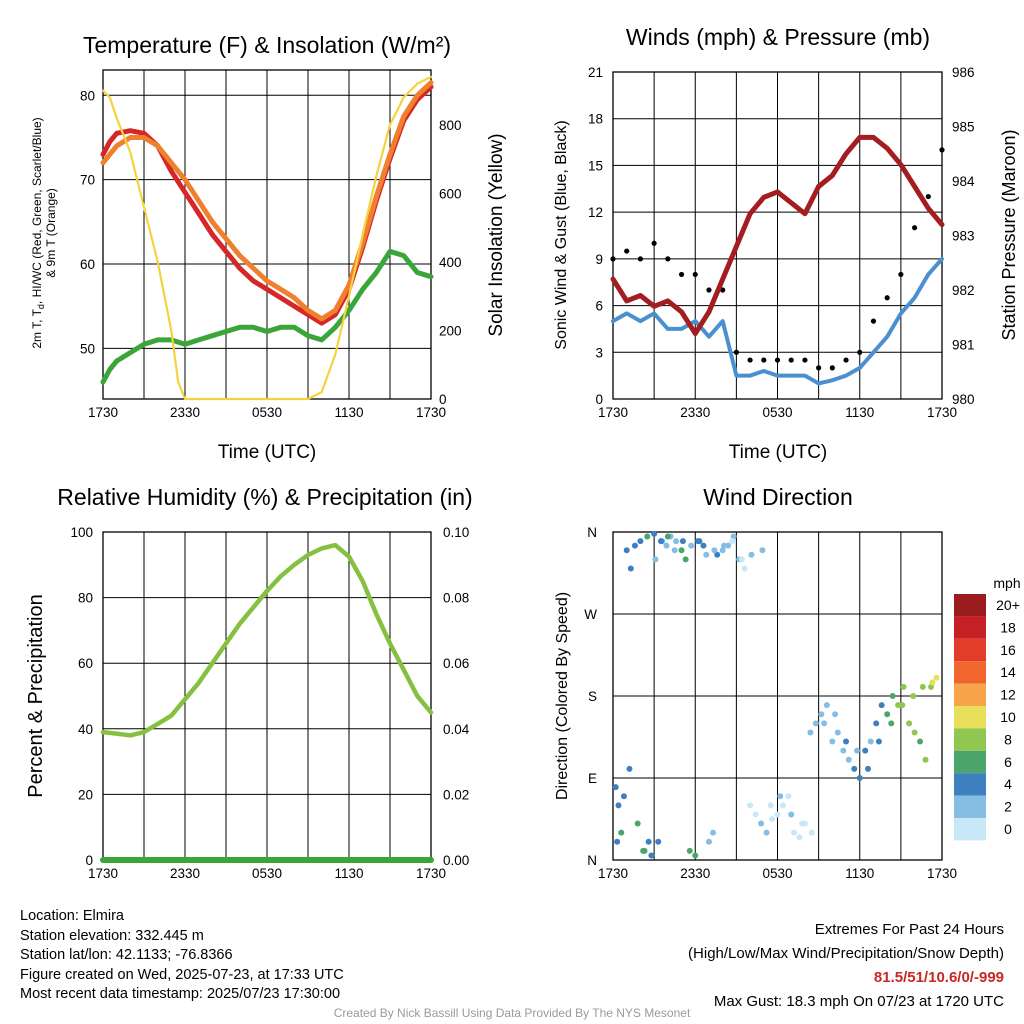 The height and width of the screenshot is (1024, 1024). Describe the element at coordinates (859, 412) in the screenshot. I see `wind-xtick-label: 1130` at that location.